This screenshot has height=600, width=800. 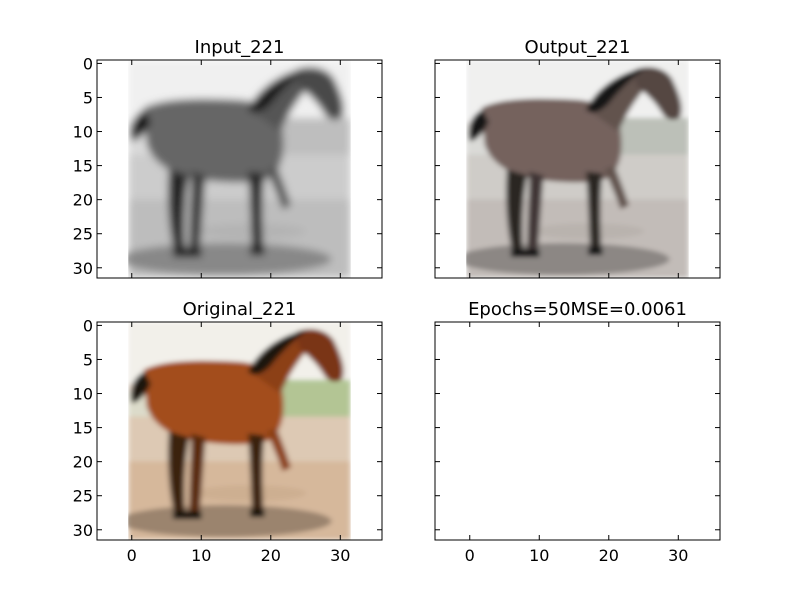 What do you see at coordinates (240, 309) in the screenshot?
I see `subplot-title: Original_221` at bounding box center [240, 309].